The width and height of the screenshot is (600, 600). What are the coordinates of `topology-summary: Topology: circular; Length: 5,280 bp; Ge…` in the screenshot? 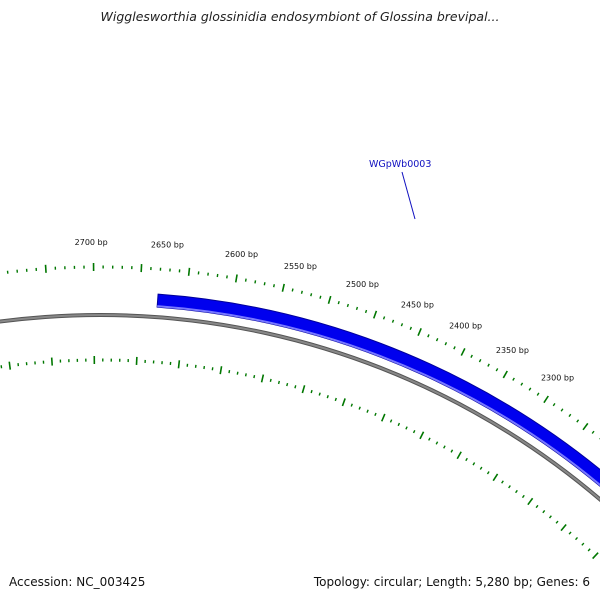 It's located at (451, 582).